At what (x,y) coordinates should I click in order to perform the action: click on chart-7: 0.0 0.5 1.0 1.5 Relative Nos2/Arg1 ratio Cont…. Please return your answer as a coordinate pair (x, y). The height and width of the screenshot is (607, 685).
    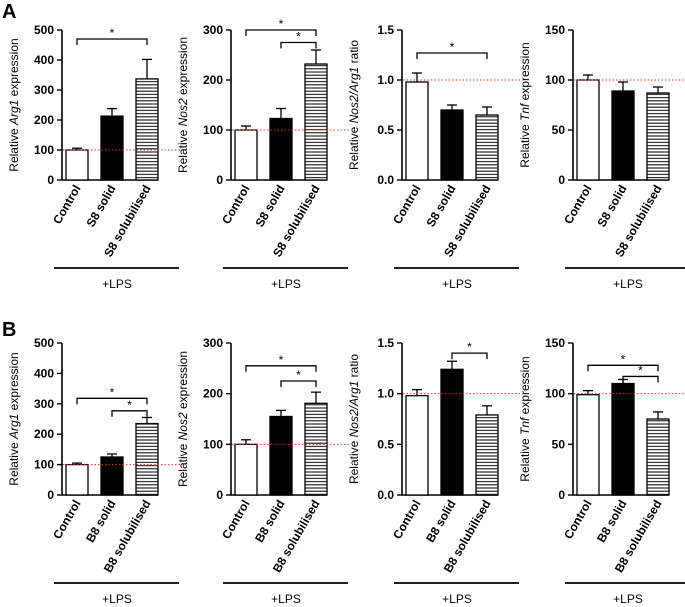
    Looking at the image, I should click on (433, 471).